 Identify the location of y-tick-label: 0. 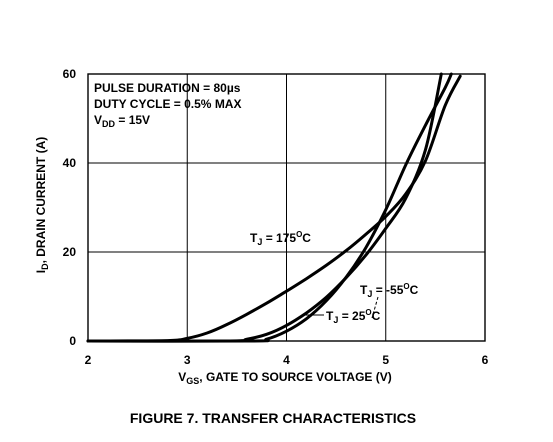
(72, 341).